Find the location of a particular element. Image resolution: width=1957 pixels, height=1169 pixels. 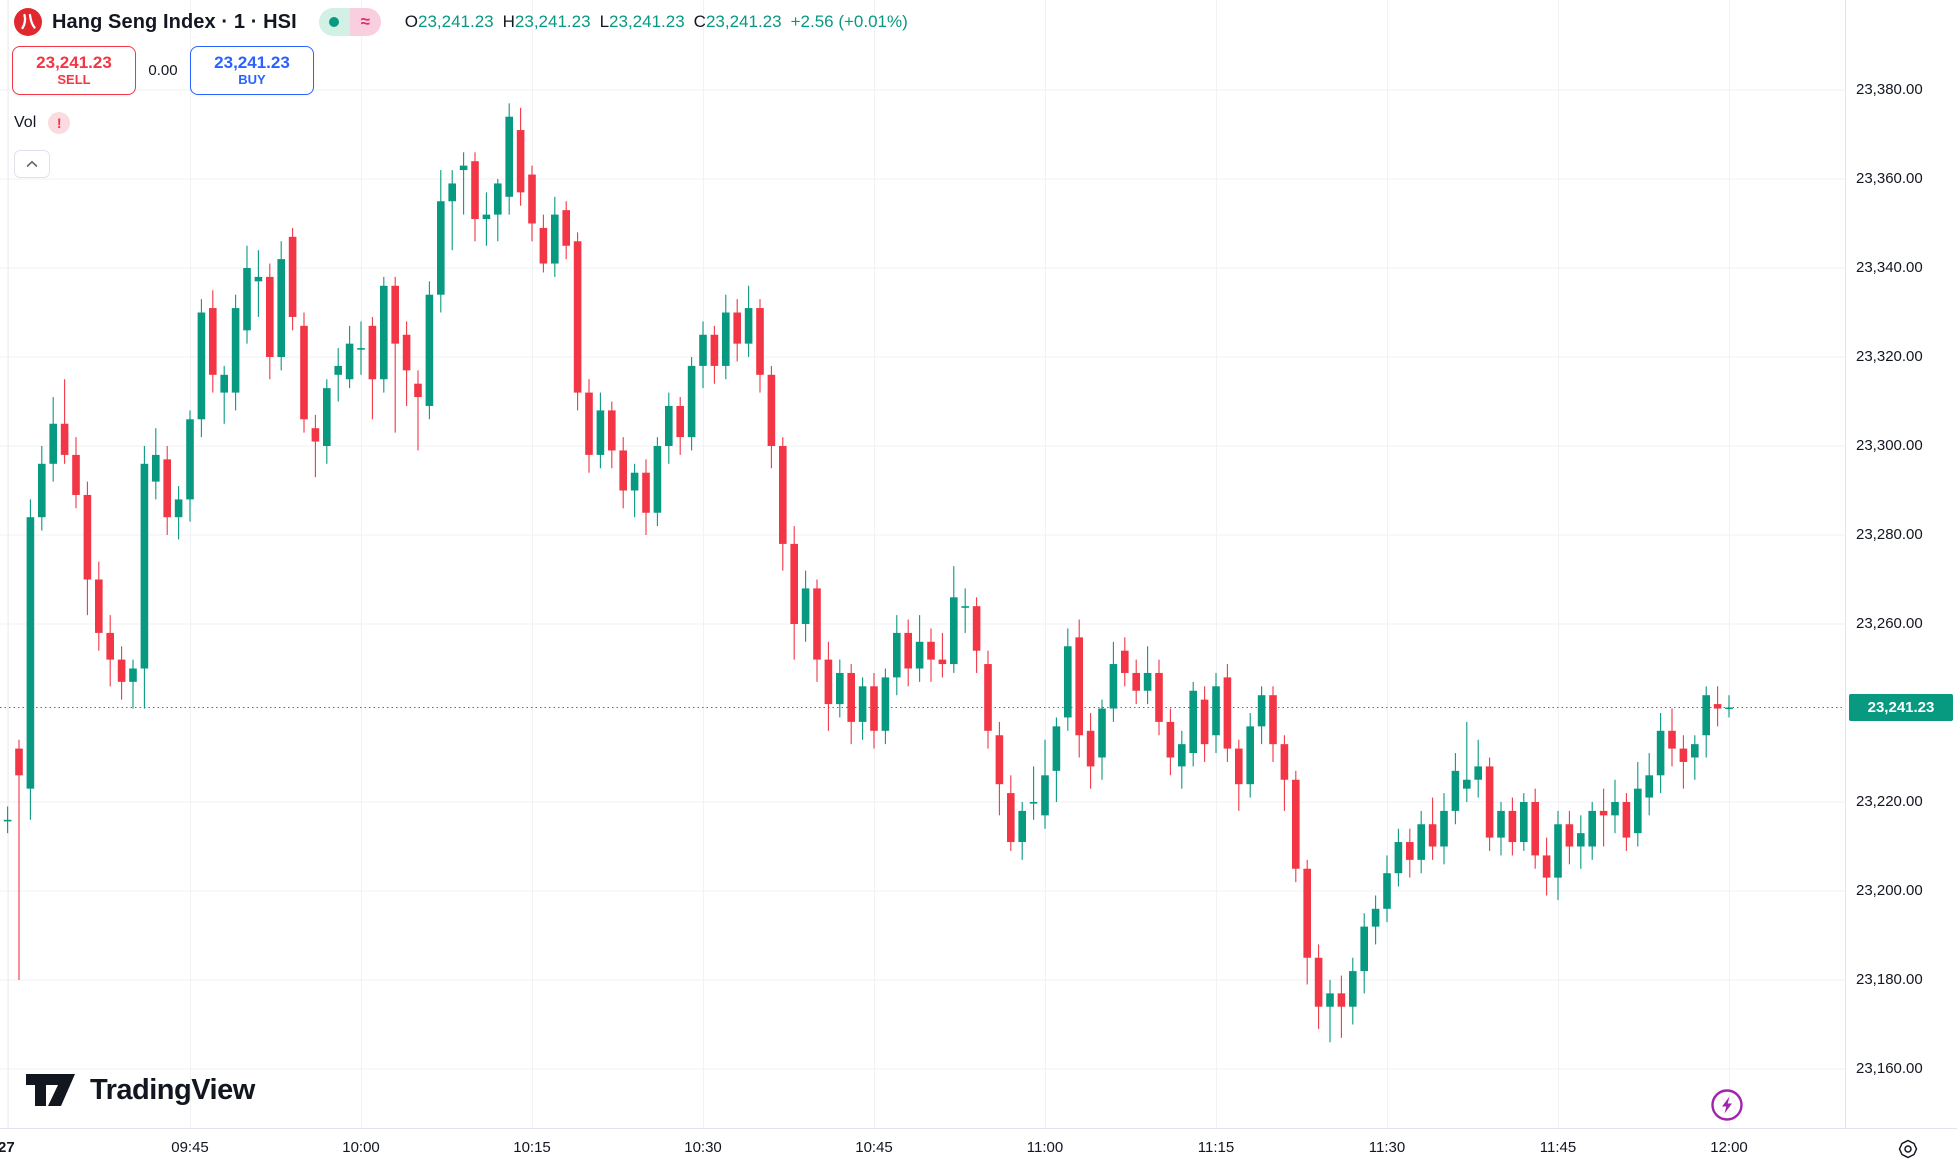

axis-settings-button is located at coordinates (1908, 1149).